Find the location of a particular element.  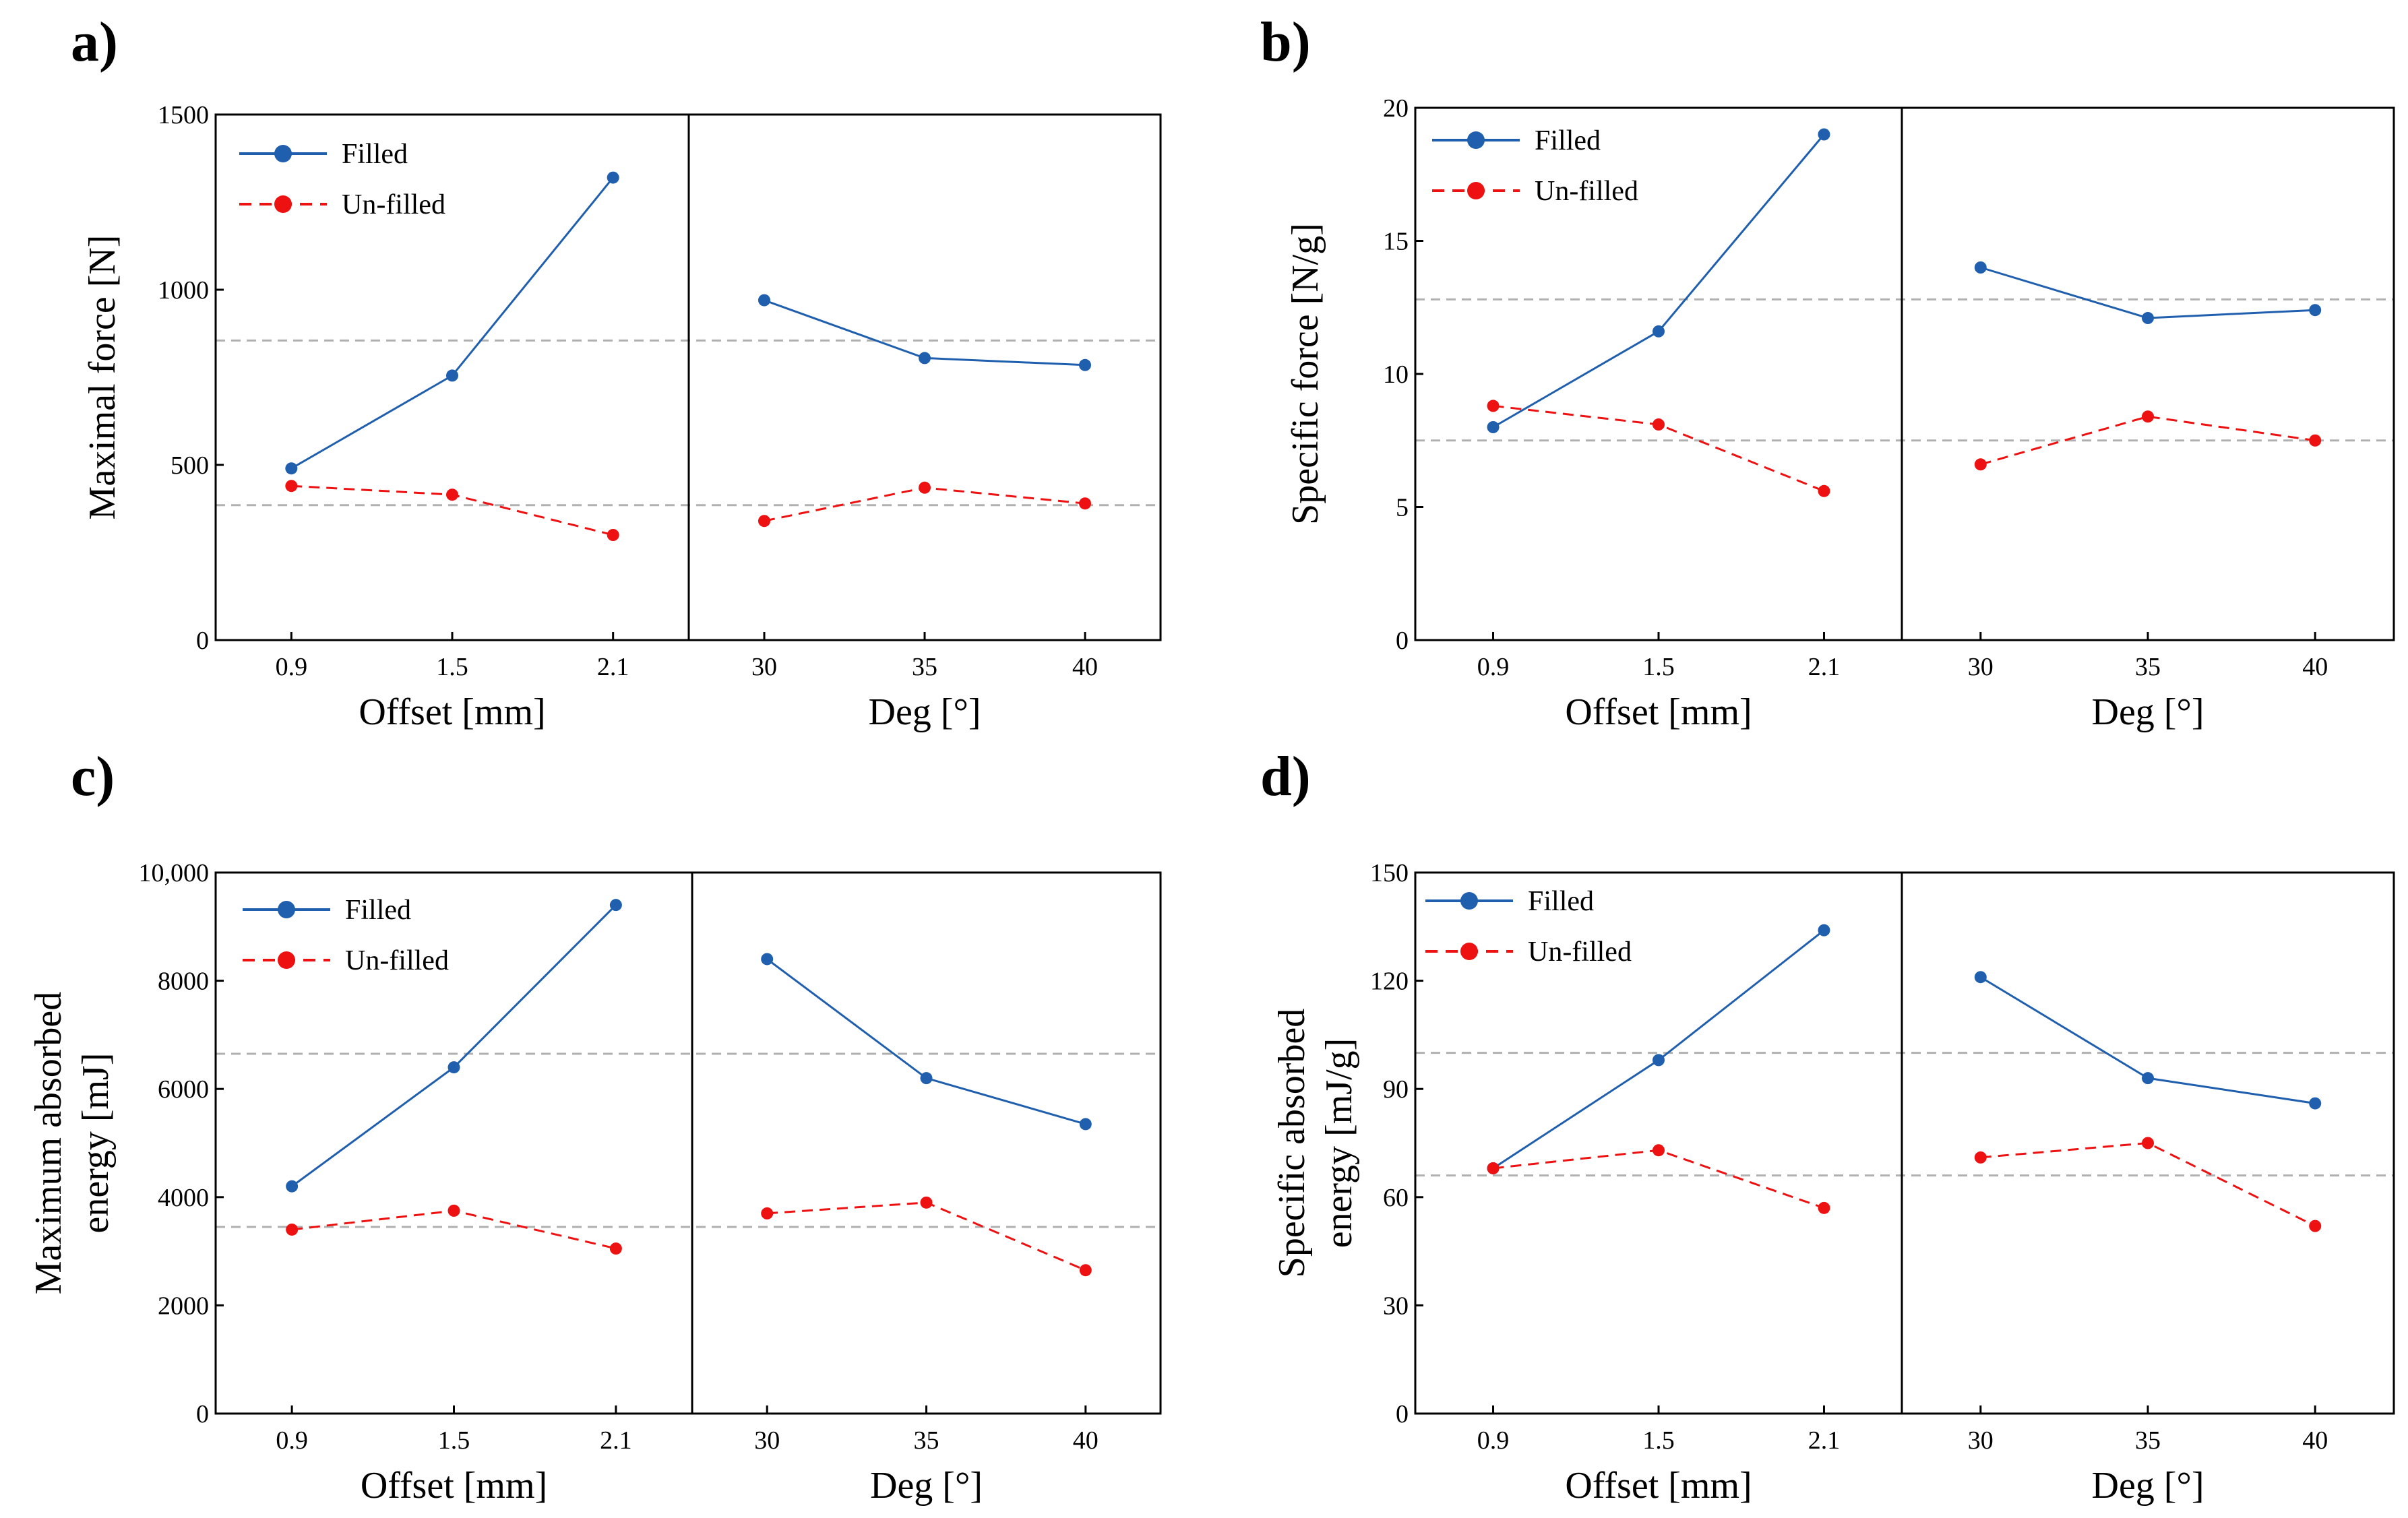

y-tick-label: 6000 is located at coordinates (183, 1089).